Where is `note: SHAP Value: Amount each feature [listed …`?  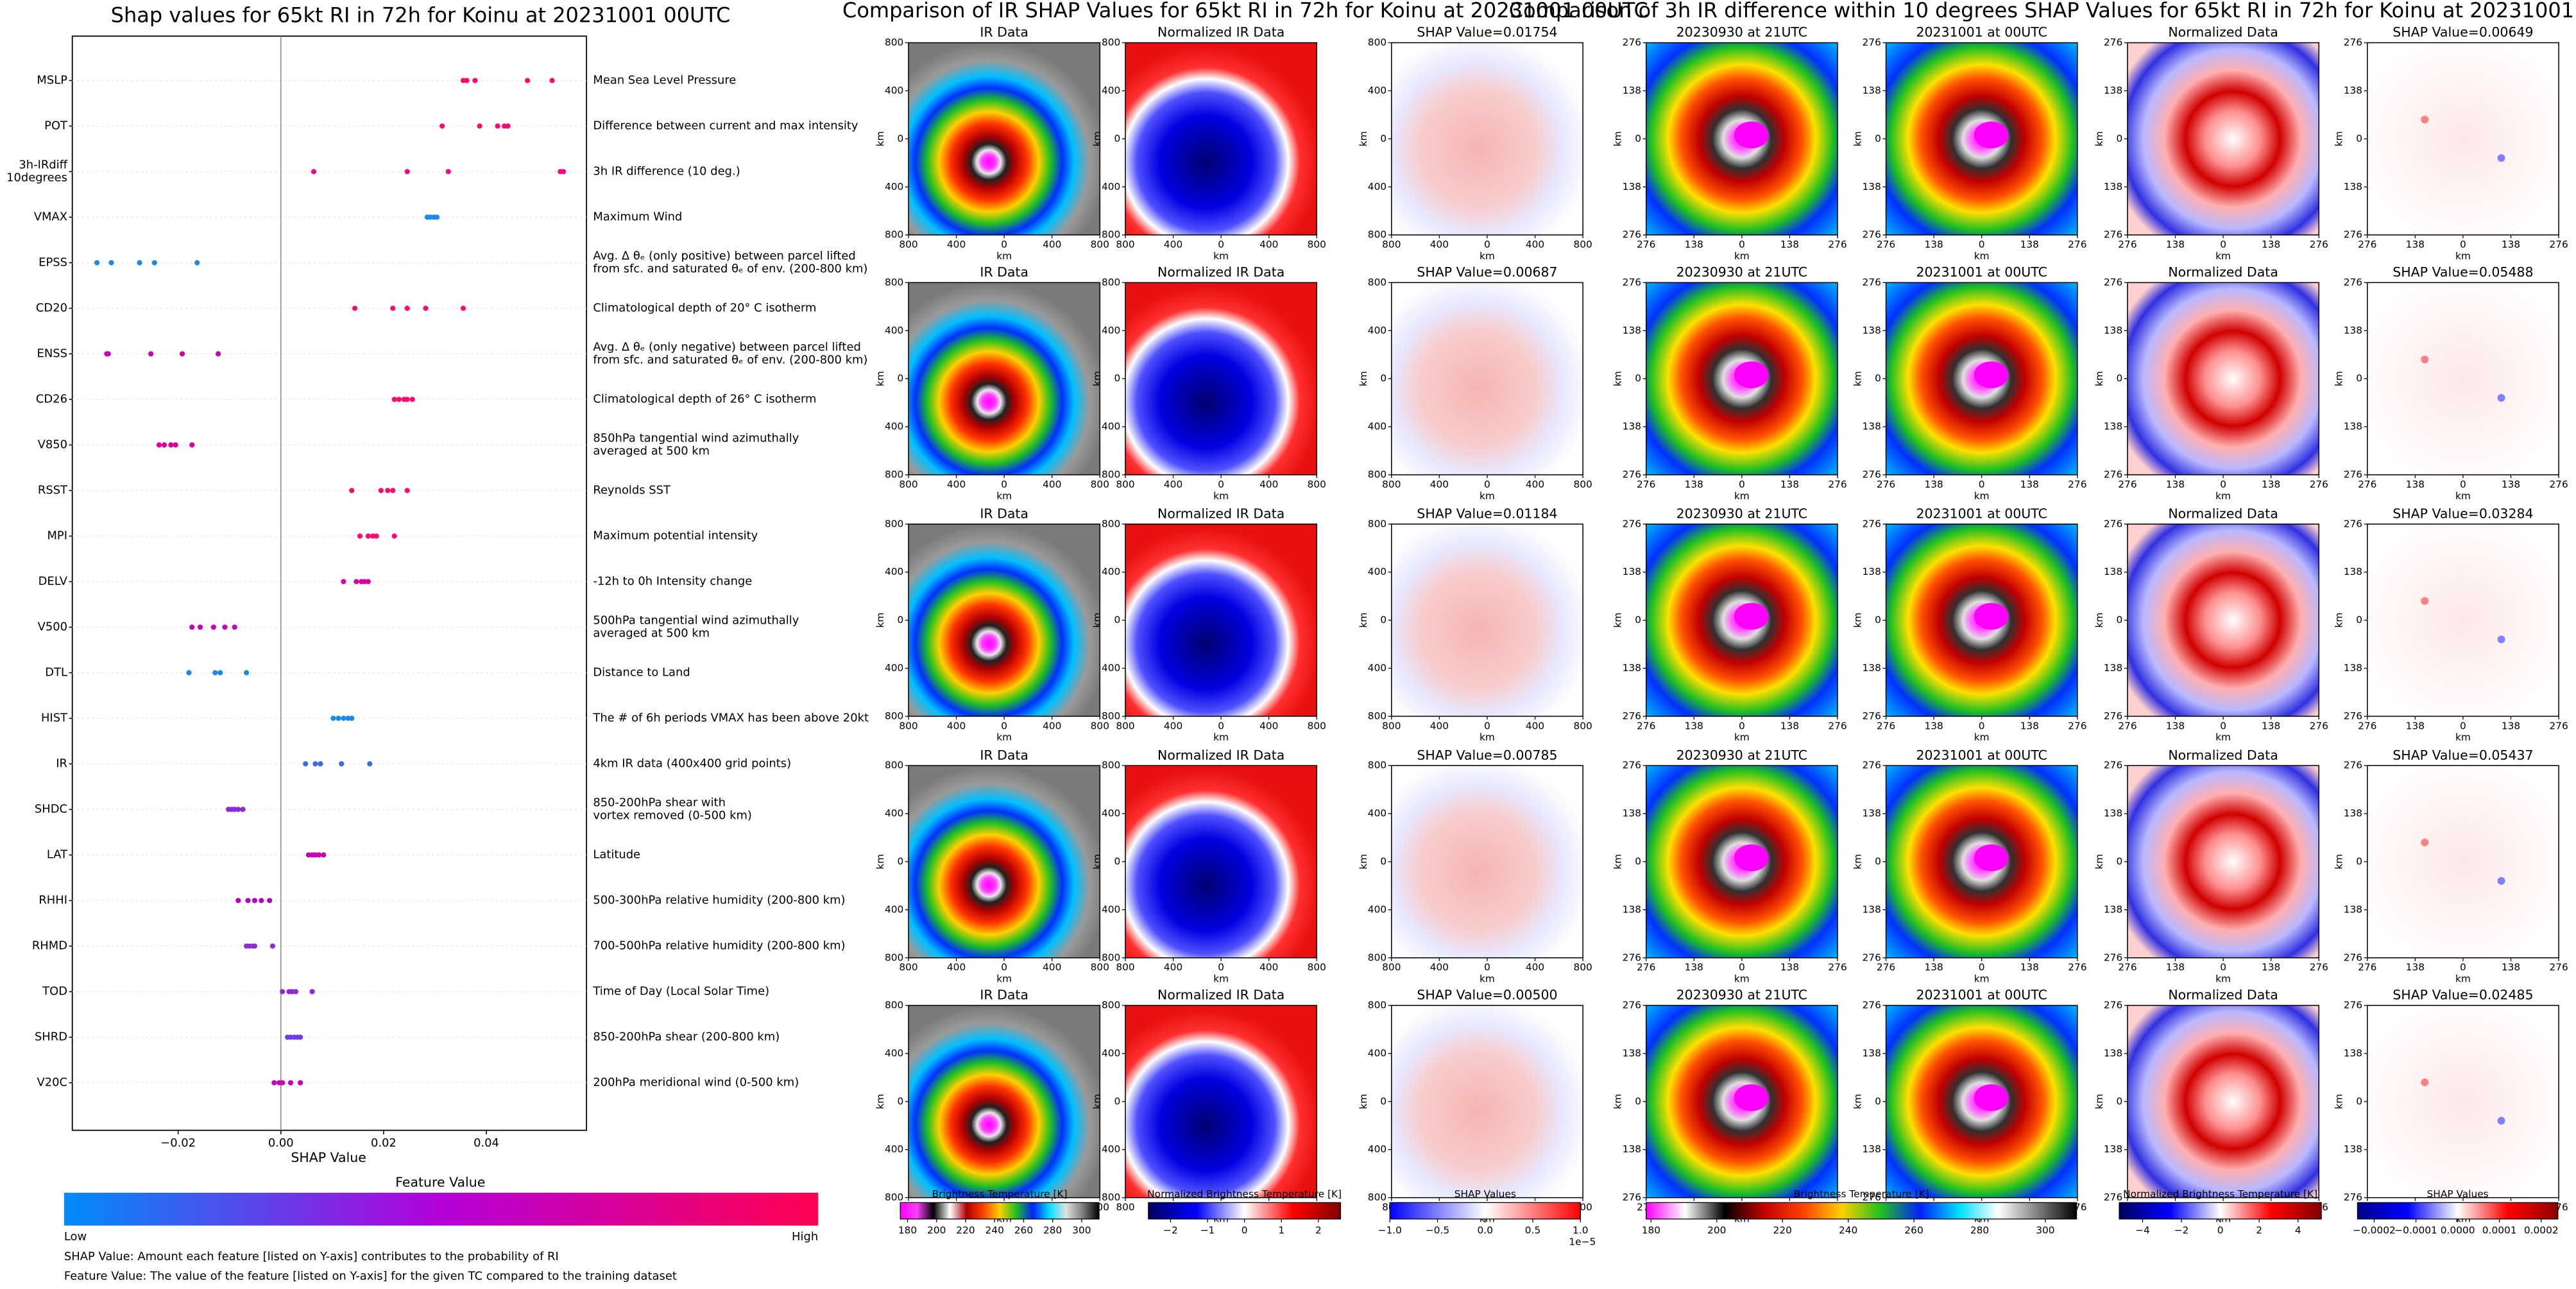
note: SHAP Value: Amount each feature [listed … is located at coordinates (311, 1256).